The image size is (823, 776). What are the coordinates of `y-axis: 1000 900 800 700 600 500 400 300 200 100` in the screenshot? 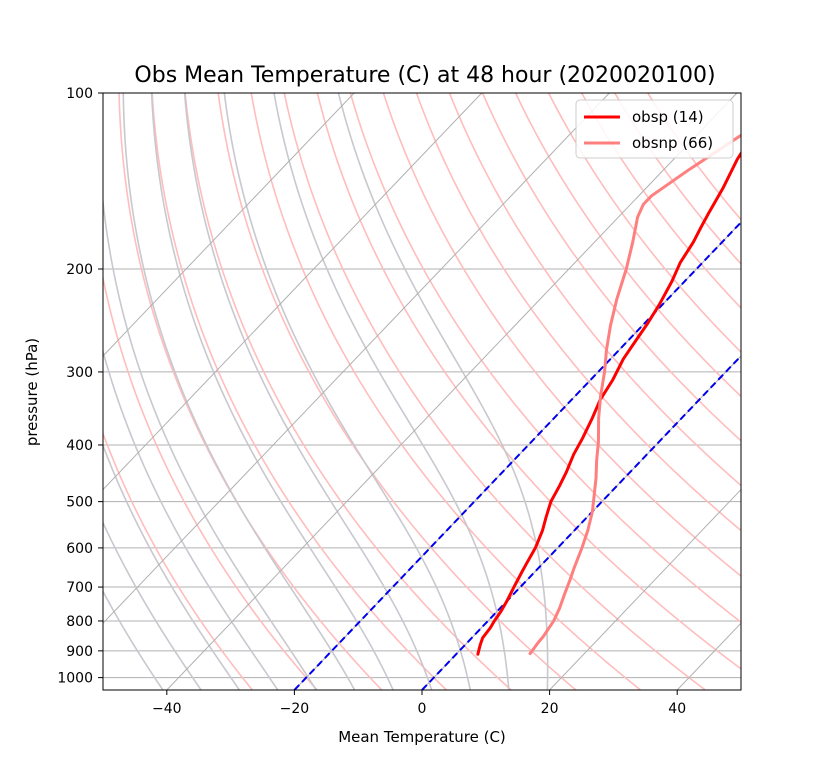 It's located at (80, 386).